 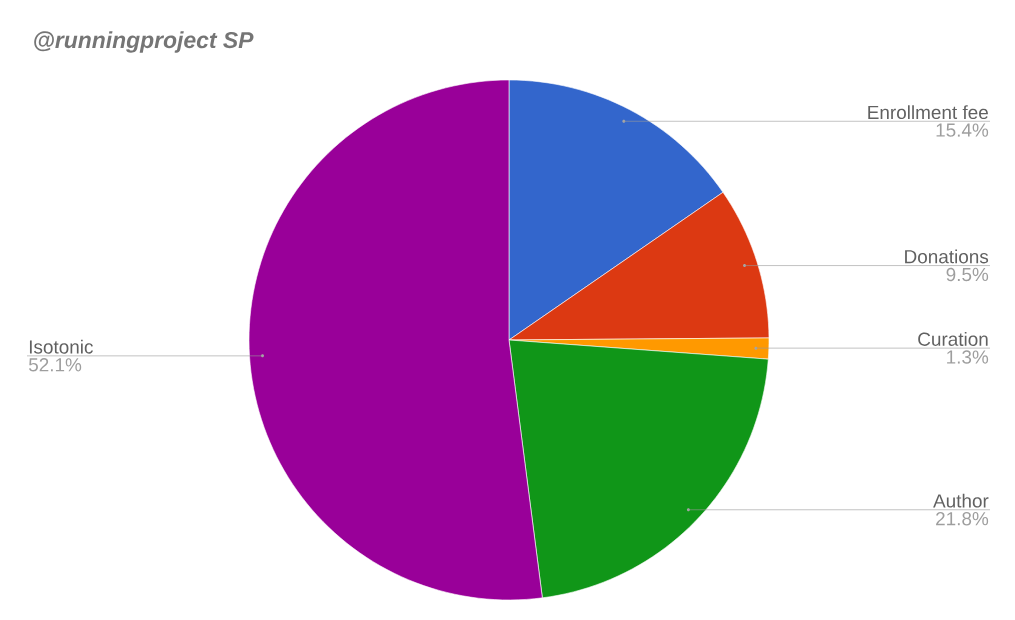 What do you see at coordinates (967, 274) in the screenshot?
I see `data-label: 9.5%` at bounding box center [967, 274].